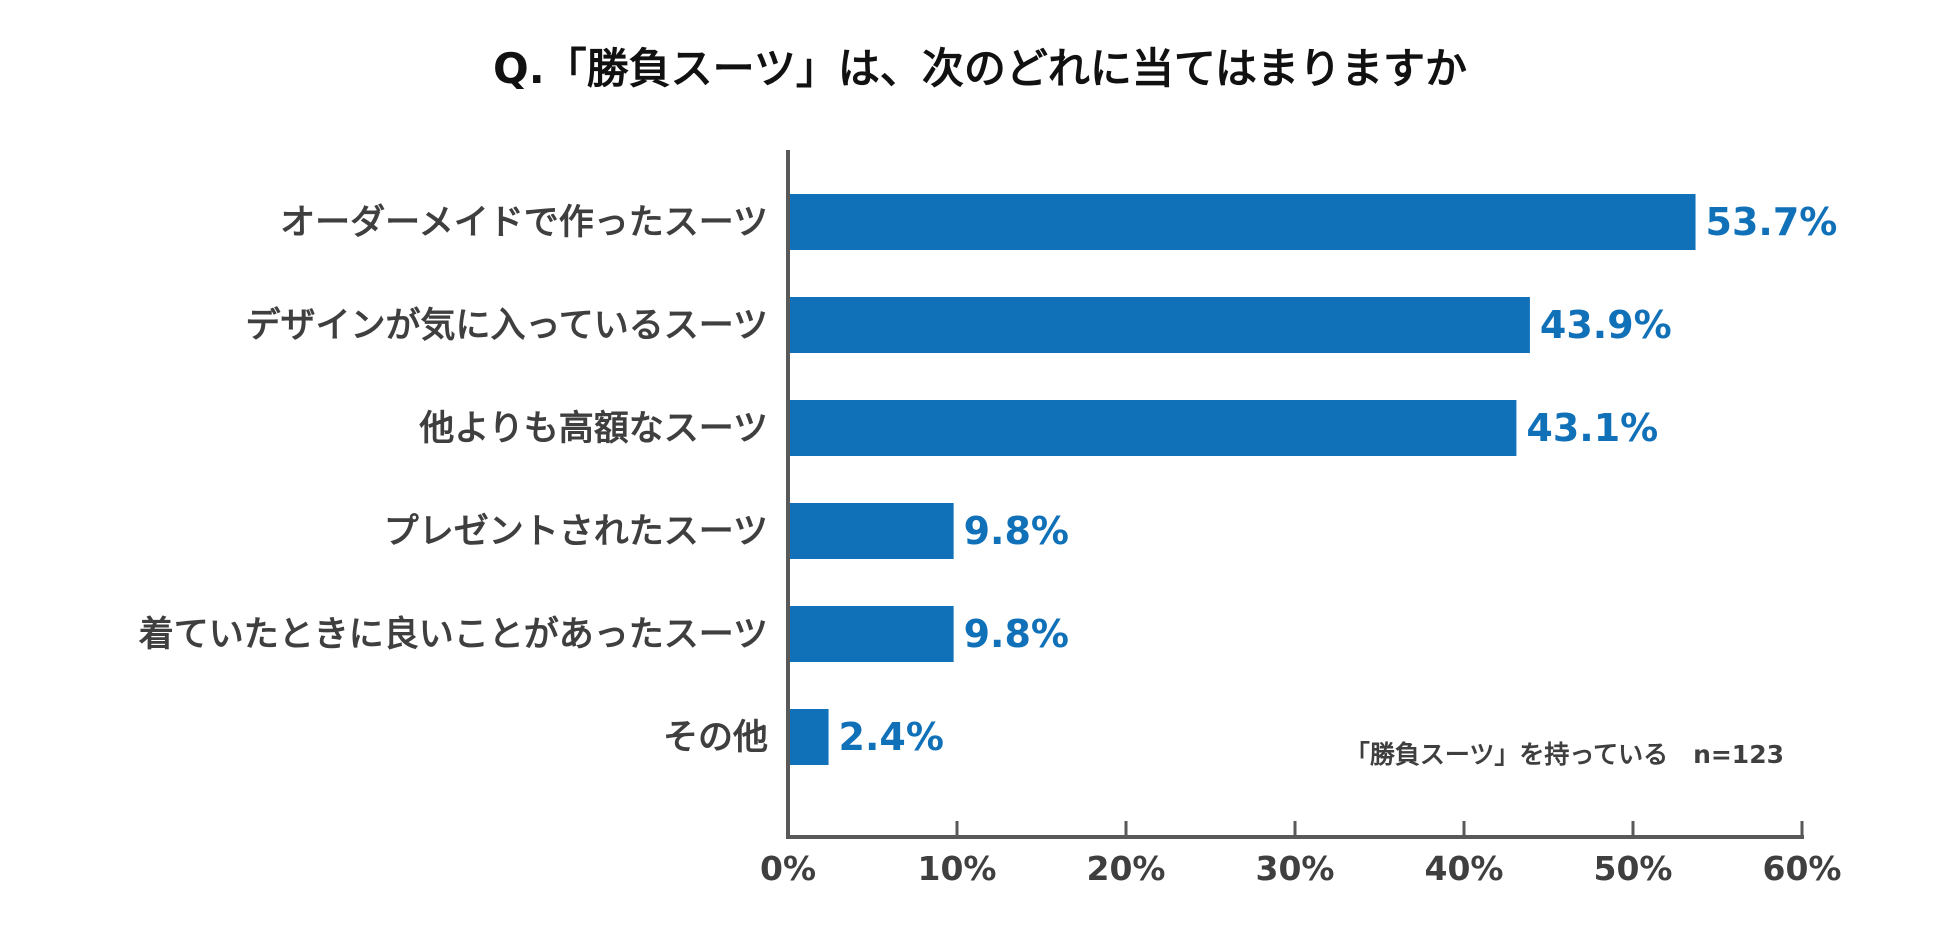 The image size is (1960, 938). What do you see at coordinates (1802, 868) in the screenshot?
I see `x-tick-label: 60%` at bounding box center [1802, 868].